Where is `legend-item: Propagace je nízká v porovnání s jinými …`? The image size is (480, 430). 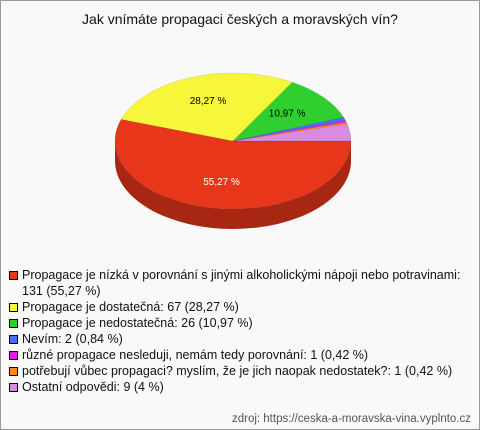 legend-item: Propagace je nízká v porovnání s jinými … is located at coordinates (240, 283).